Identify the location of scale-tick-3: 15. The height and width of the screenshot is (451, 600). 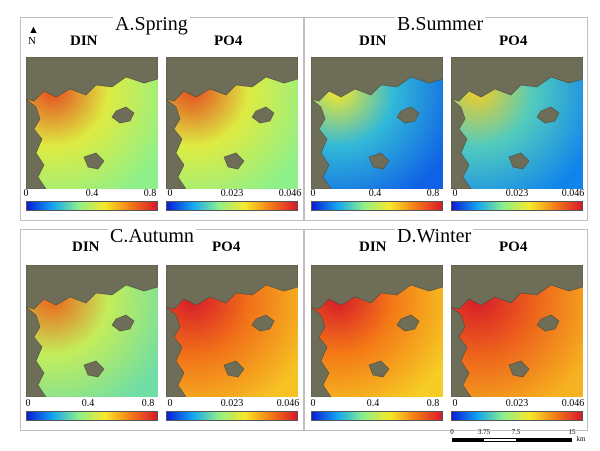
(572, 432).